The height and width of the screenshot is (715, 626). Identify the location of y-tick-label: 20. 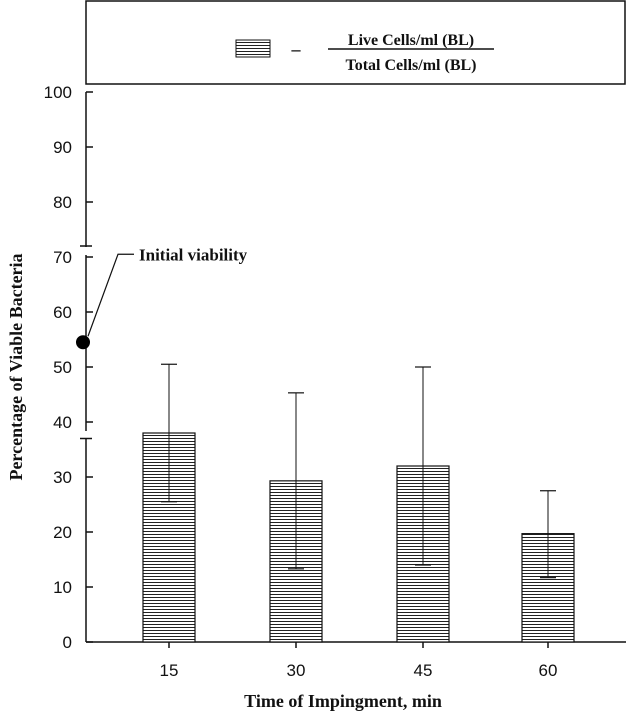
(62, 532).